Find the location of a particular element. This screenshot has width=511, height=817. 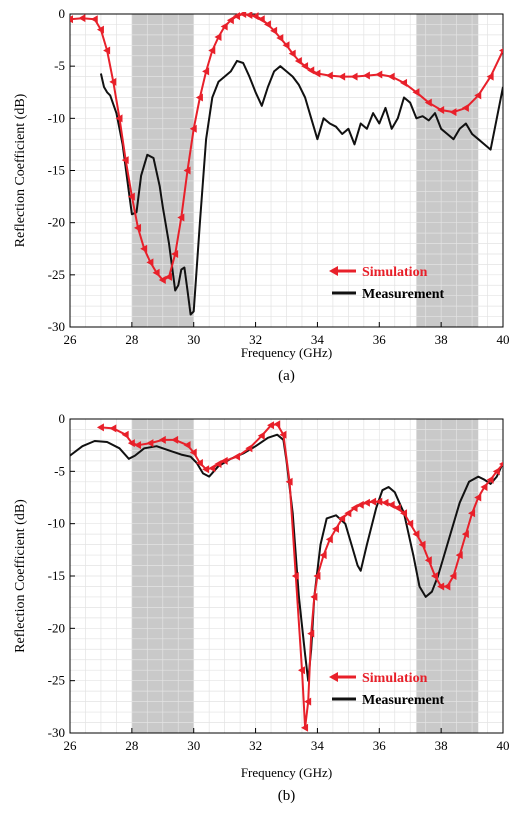

y-tick-label: -25 is located at coordinates (56, 680).